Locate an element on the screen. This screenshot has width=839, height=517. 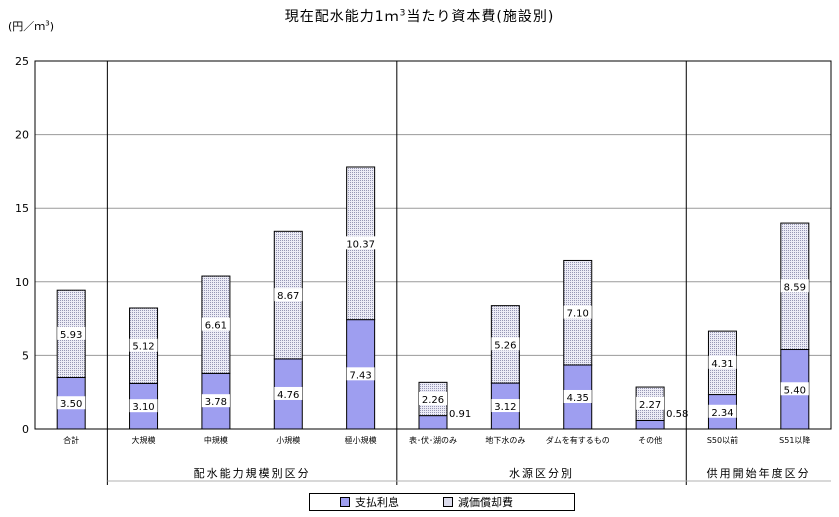
legend-label-depreciation: 減価償却費 is located at coordinates (485, 502).